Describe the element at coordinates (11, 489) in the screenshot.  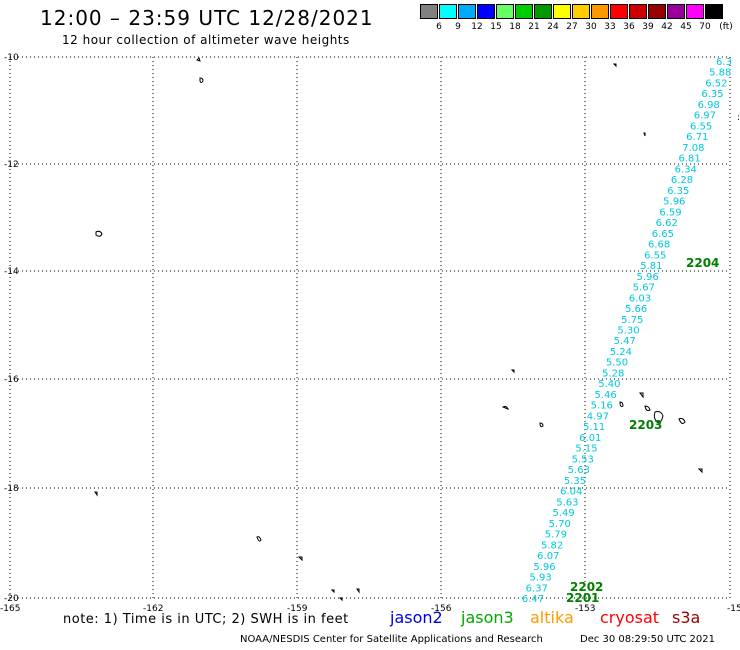
I see `latitude-label: -18` at that location.